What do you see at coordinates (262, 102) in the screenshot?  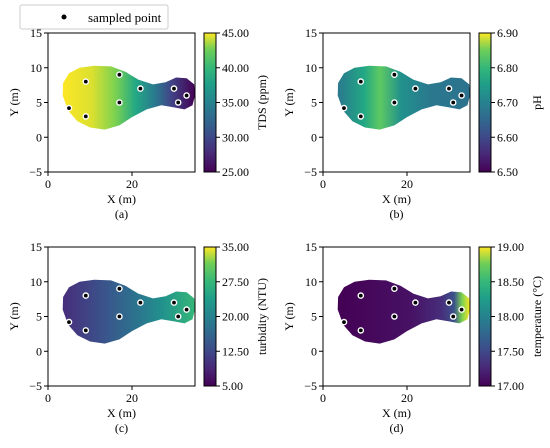 I see `colorbar-label: TDS (ppm)` at bounding box center [262, 102].